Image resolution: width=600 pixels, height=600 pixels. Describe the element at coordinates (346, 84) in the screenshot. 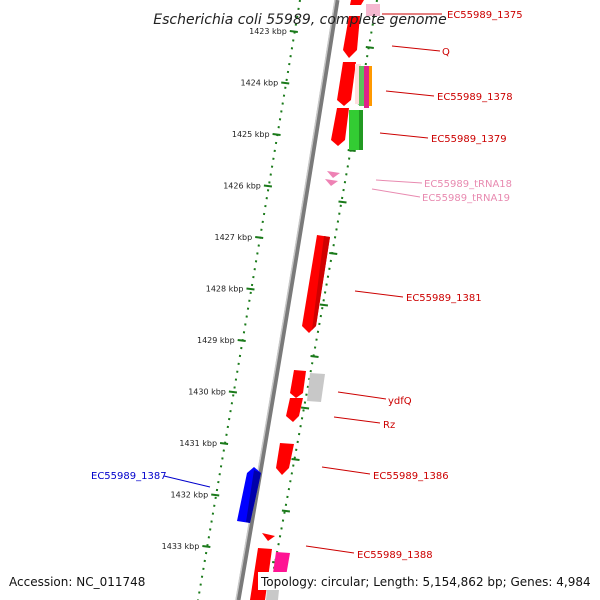

I see `gene-ec55989-1378-red` at that location.